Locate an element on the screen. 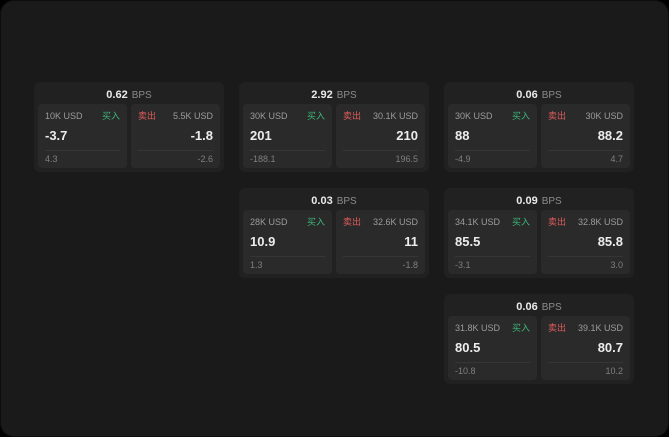 The width and height of the screenshot is (669, 437). buy-delta: -188.1 is located at coordinates (287, 157).